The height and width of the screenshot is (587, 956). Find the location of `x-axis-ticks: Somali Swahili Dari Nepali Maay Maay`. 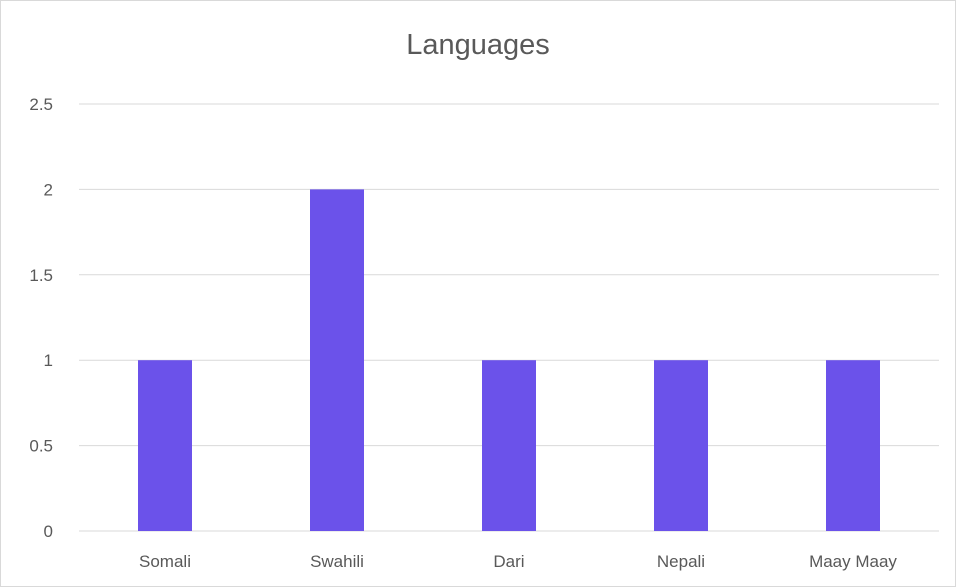

x-axis-ticks: Somali Swahili Dari Nepali Maay Maay is located at coordinates (518, 561).